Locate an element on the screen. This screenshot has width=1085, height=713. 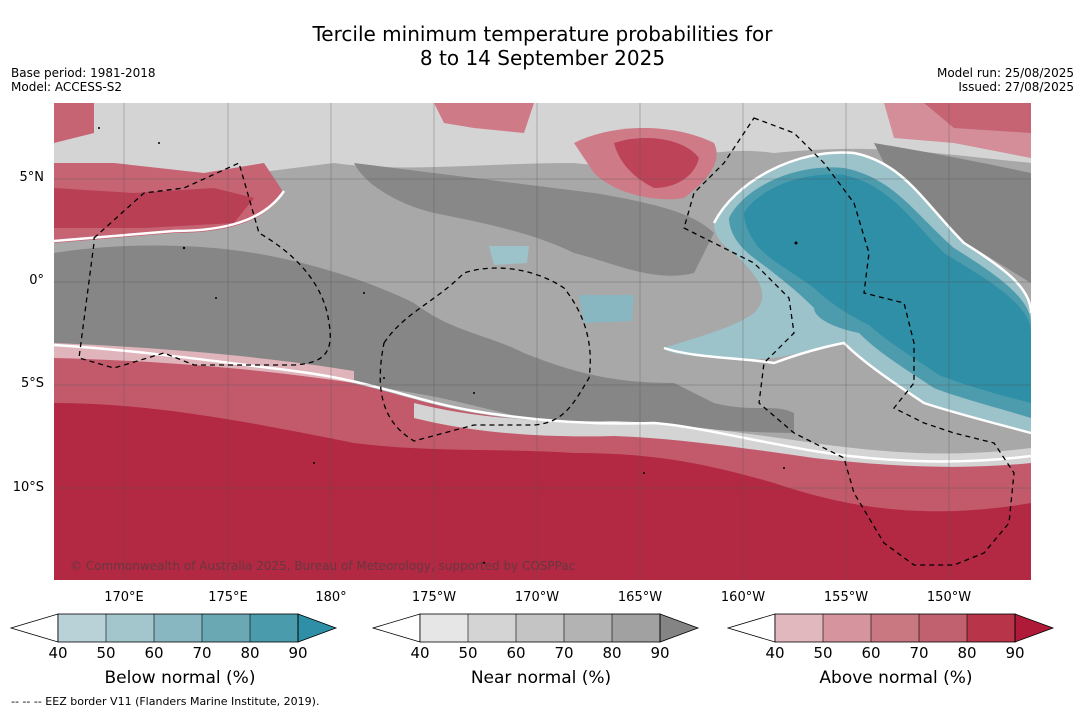
near-normal-dark-central is located at coordinates (534, 219).